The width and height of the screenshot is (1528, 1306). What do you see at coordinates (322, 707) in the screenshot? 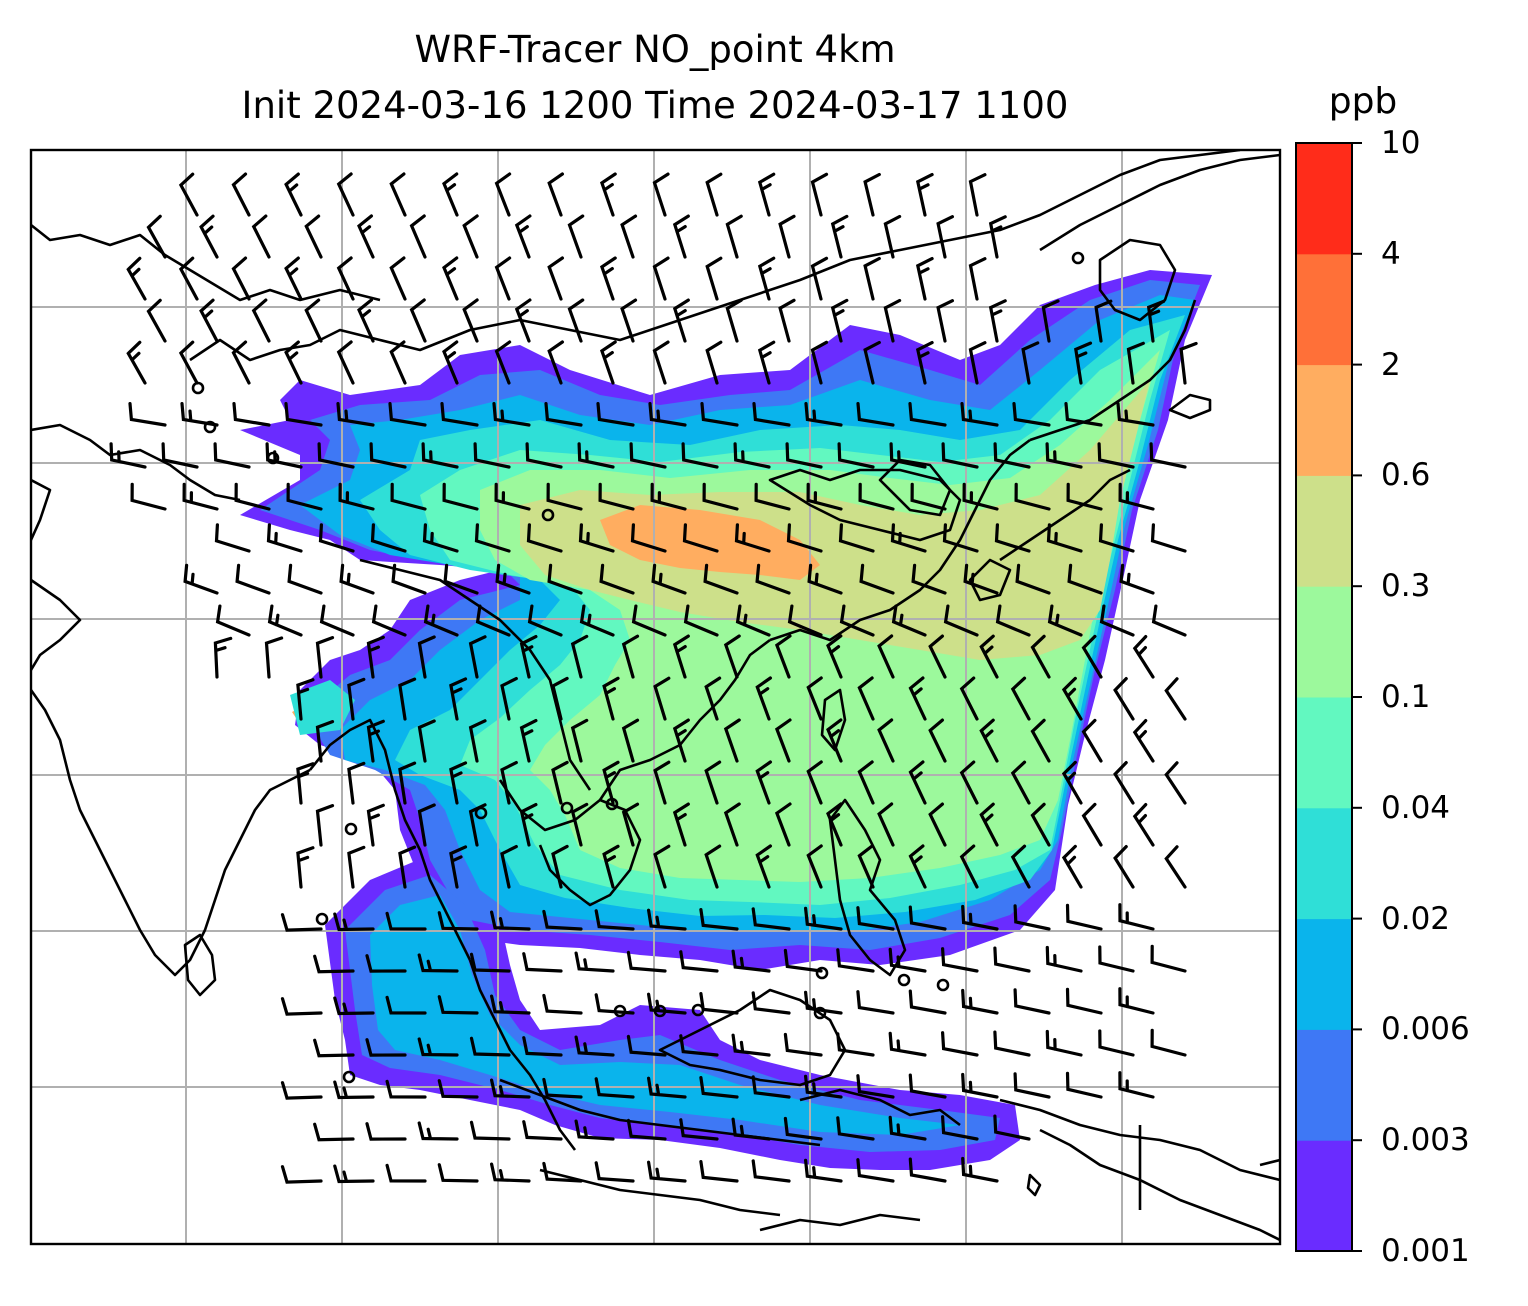
I see `tracer-band-small` at bounding box center [322, 707].